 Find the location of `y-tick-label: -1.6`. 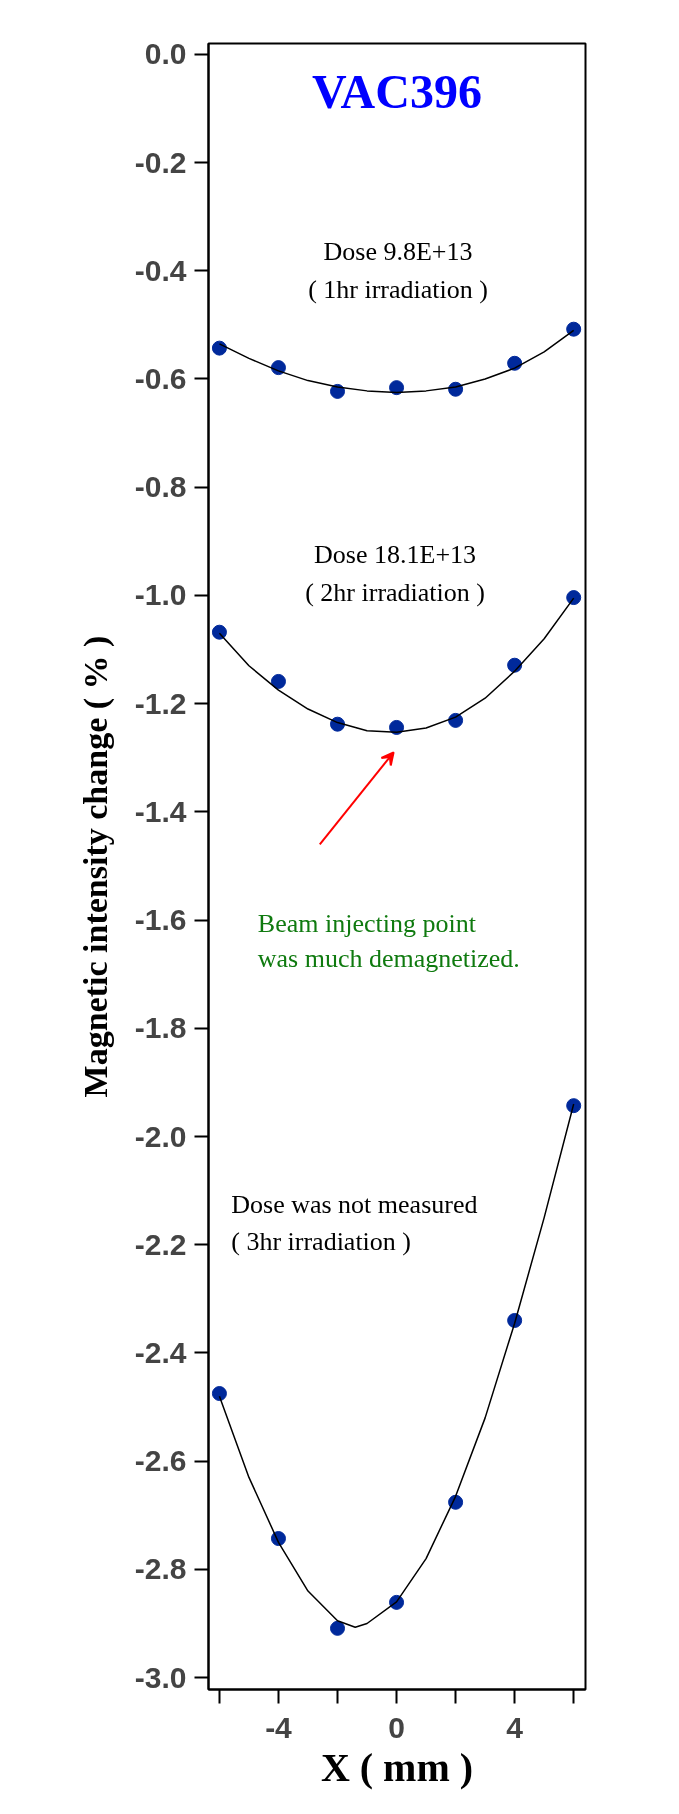

y-tick-label: -1.6 is located at coordinates (160, 920).